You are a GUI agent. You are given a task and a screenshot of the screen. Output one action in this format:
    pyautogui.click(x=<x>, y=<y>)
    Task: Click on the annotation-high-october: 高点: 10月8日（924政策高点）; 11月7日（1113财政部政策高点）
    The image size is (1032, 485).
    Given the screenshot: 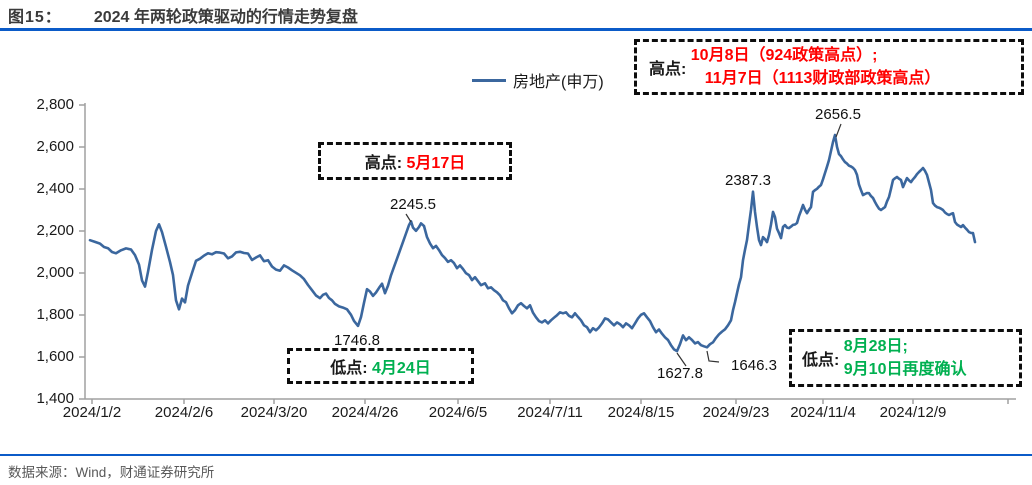 What is the action you would take?
    pyautogui.click(x=829, y=67)
    